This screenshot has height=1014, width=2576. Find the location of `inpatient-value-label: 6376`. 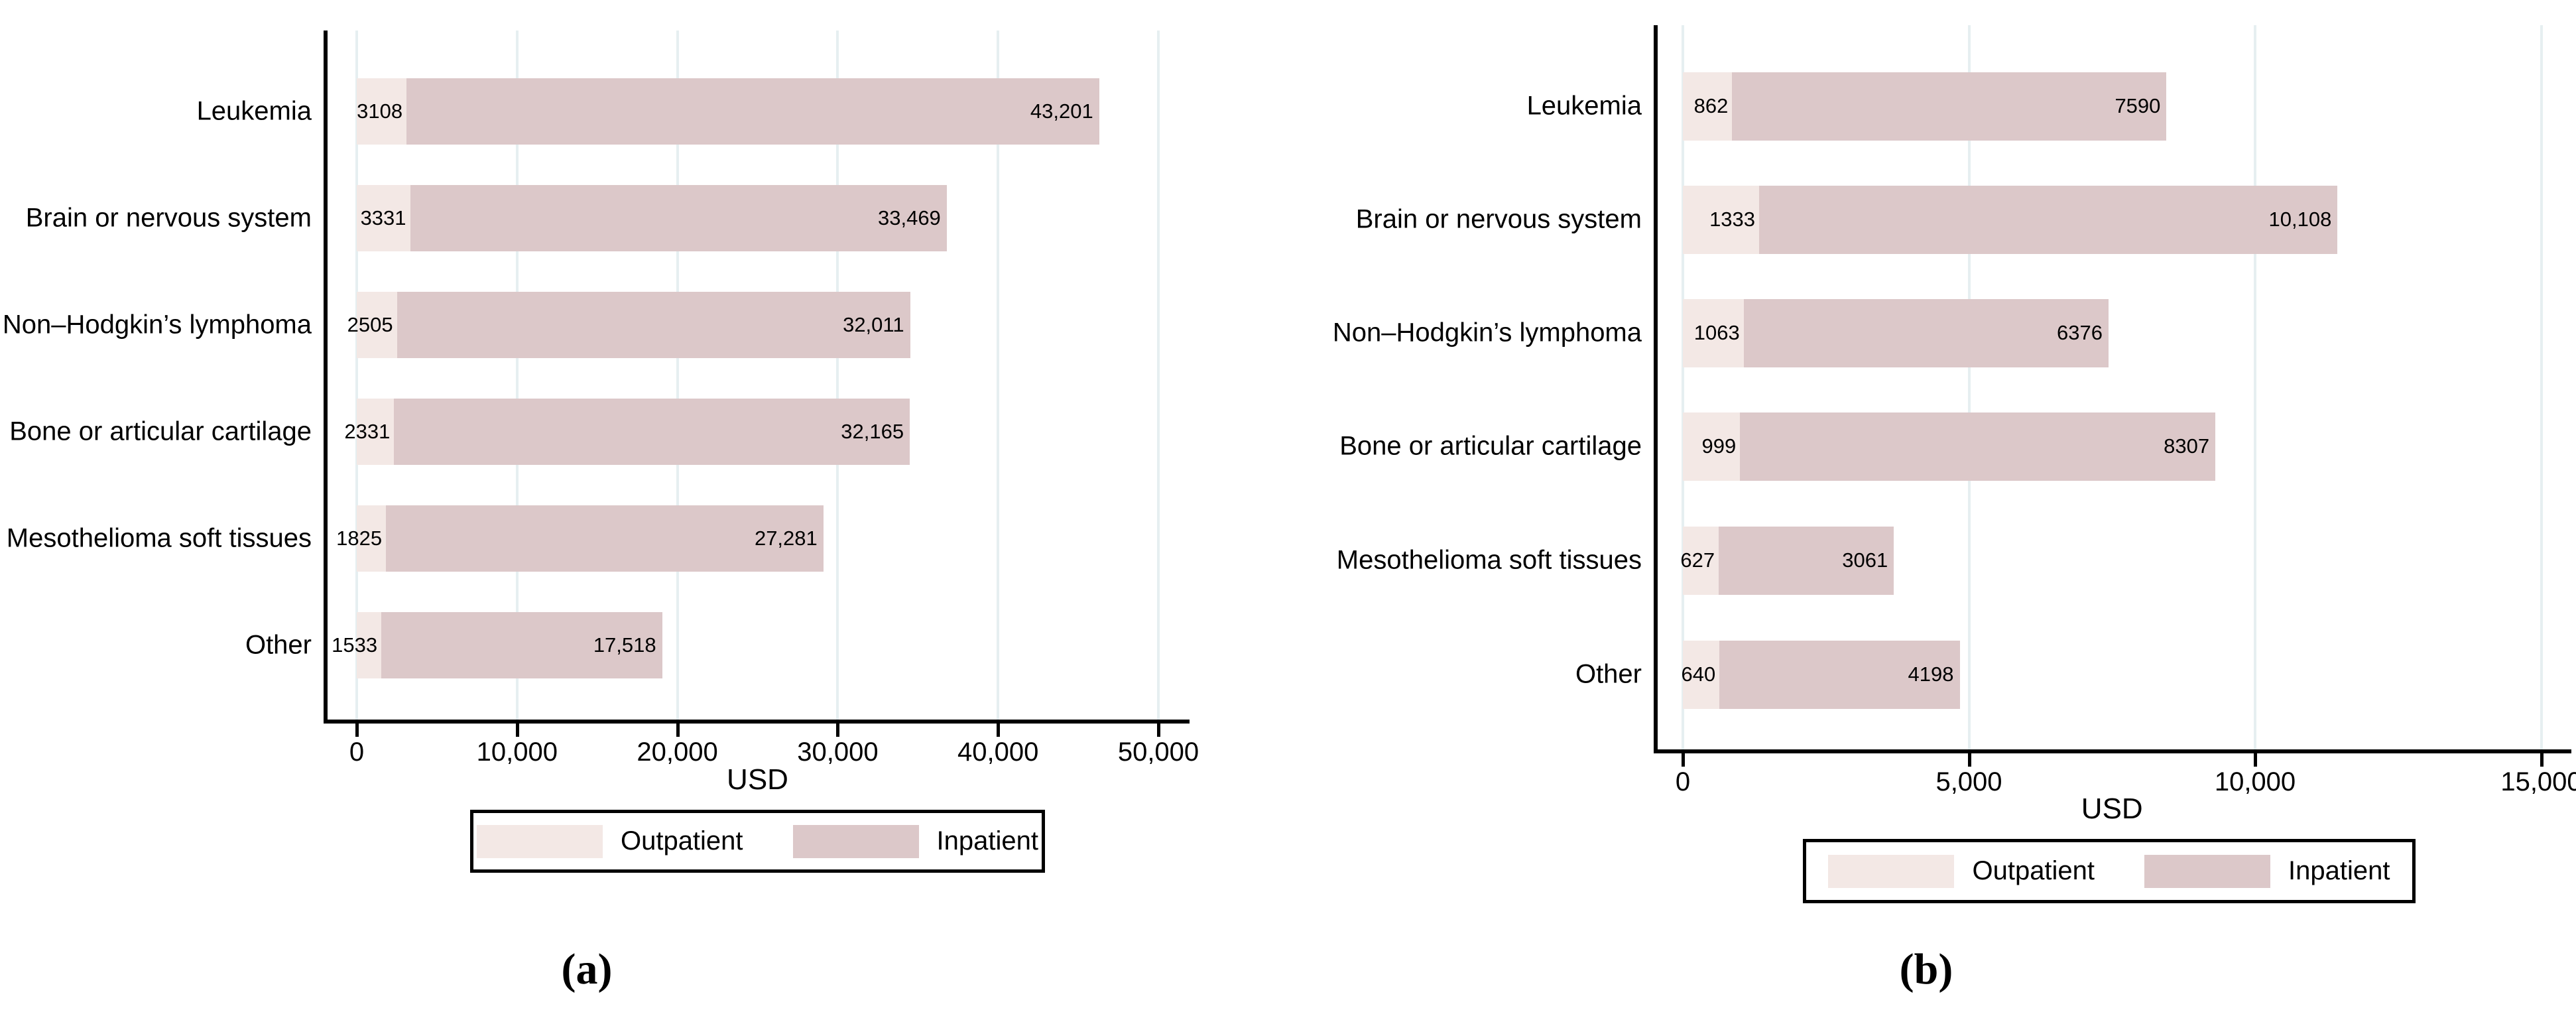

inpatient-value-label: 6376 is located at coordinates (2080, 332).